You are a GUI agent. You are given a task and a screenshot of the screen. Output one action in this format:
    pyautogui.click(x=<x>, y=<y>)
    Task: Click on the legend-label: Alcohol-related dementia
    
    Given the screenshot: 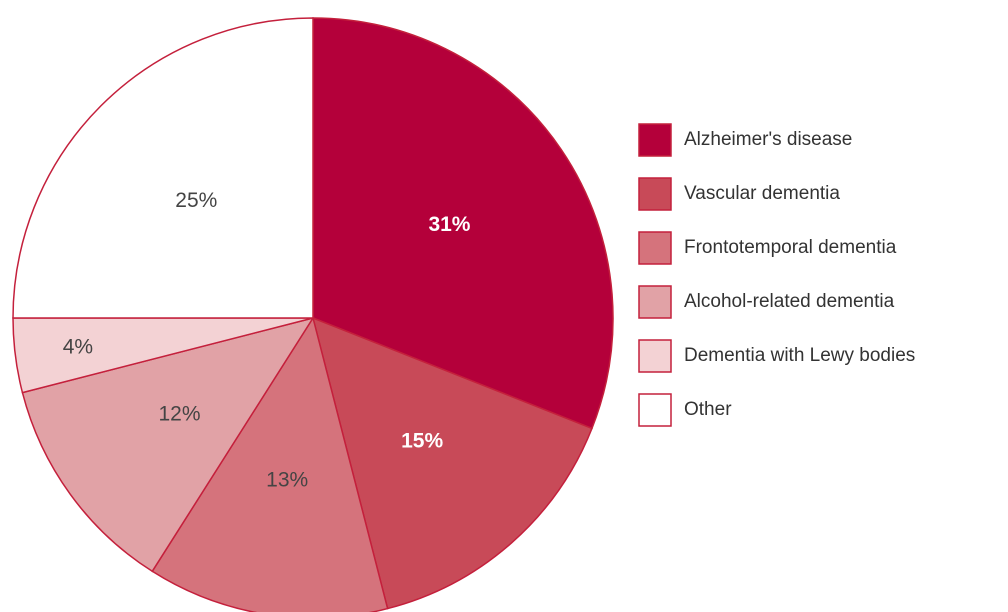 What is the action you would take?
    pyautogui.click(x=789, y=301)
    